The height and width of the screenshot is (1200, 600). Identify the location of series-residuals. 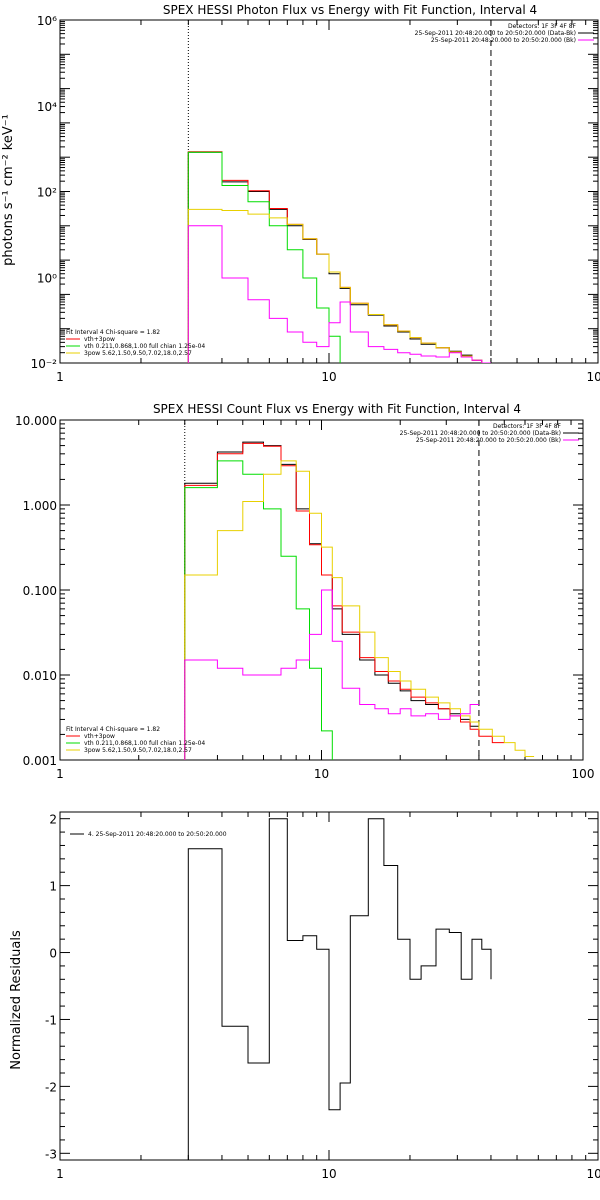
(339, 989).